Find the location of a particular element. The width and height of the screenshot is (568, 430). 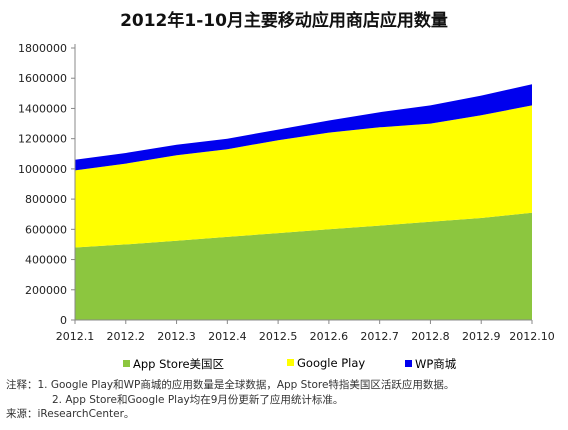

legend-item-wp: WP商城 is located at coordinates (430, 364).